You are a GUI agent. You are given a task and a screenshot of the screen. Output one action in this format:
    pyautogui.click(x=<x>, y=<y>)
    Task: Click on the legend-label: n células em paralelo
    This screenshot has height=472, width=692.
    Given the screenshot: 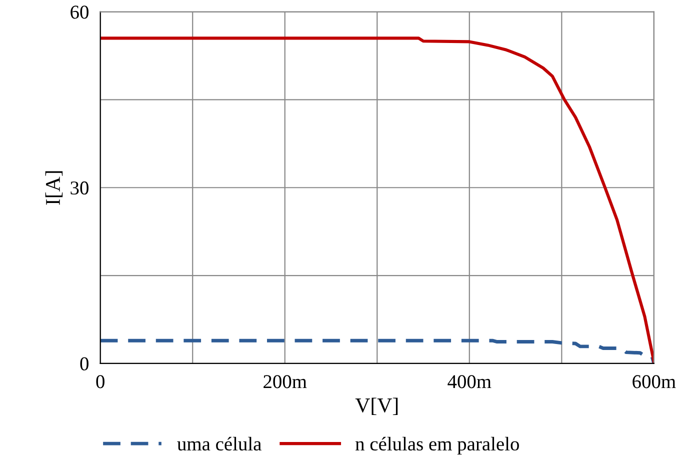 What is the action you would take?
    pyautogui.click(x=437, y=445)
    